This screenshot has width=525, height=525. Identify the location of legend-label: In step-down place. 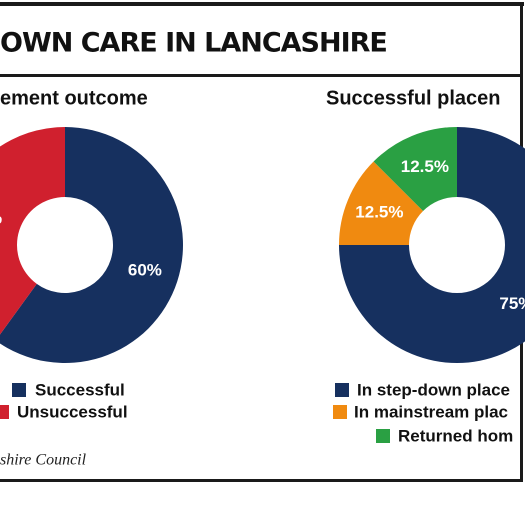
(433, 389).